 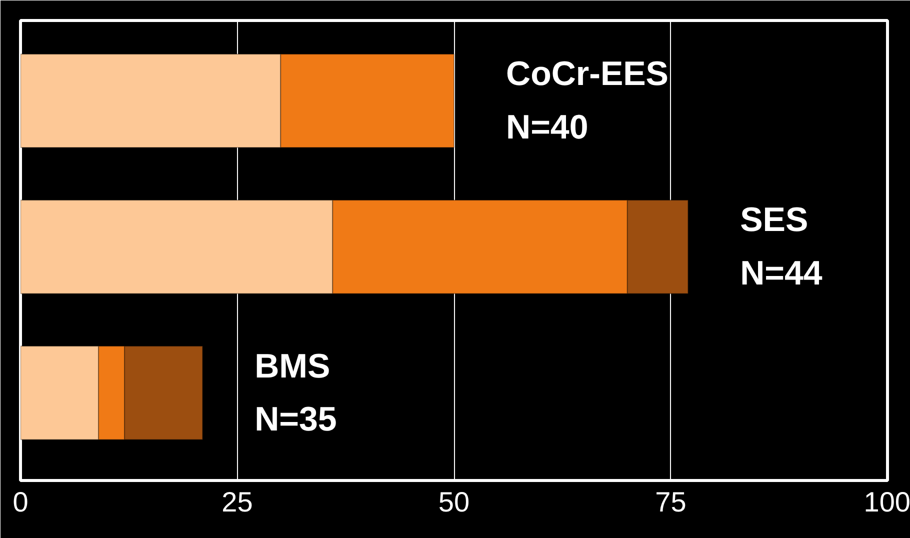 What do you see at coordinates (295, 392) in the screenshot?
I see `y-tick-label: BMS N=35` at bounding box center [295, 392].